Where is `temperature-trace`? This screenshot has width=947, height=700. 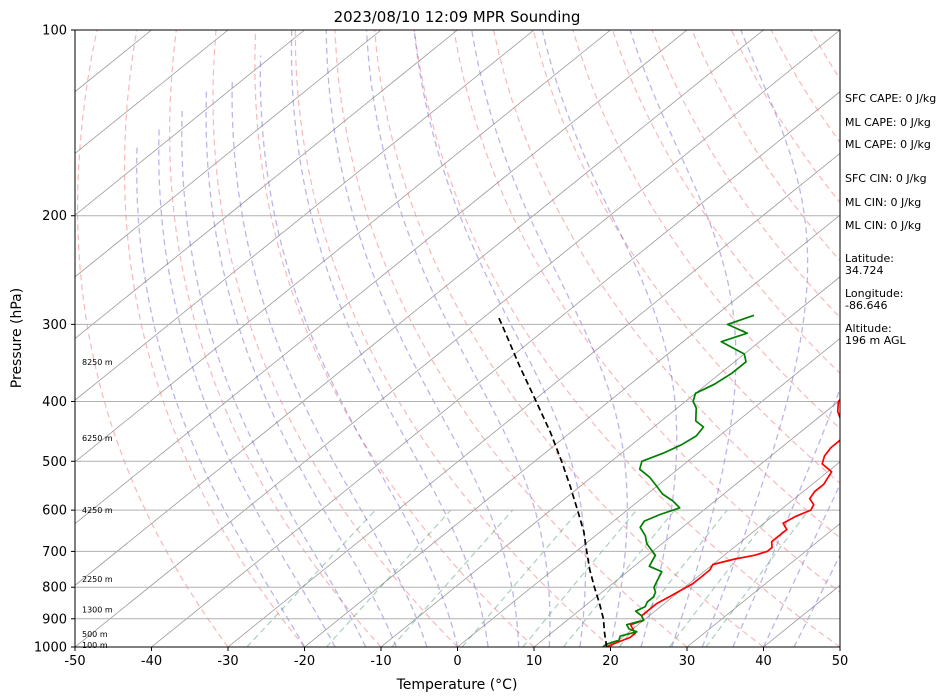
temperature-trace is located at coordinates (723, 522).